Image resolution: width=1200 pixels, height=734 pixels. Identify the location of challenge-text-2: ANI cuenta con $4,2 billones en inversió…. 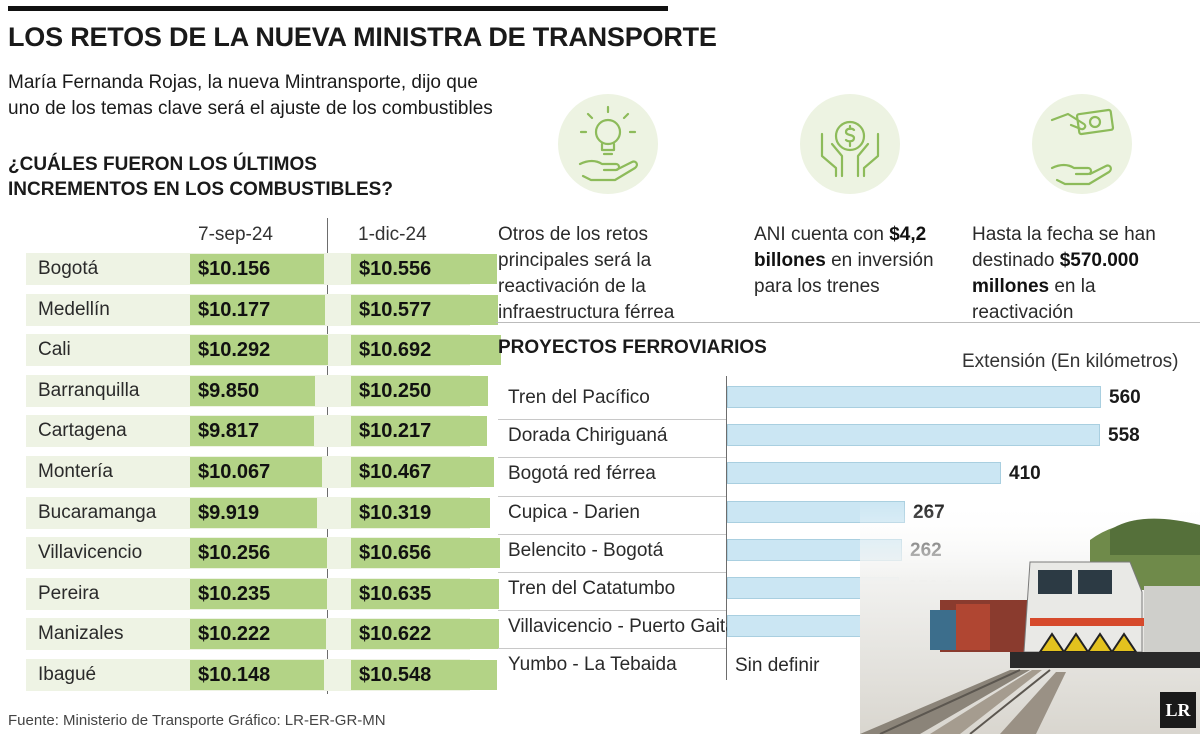
(854, 261).